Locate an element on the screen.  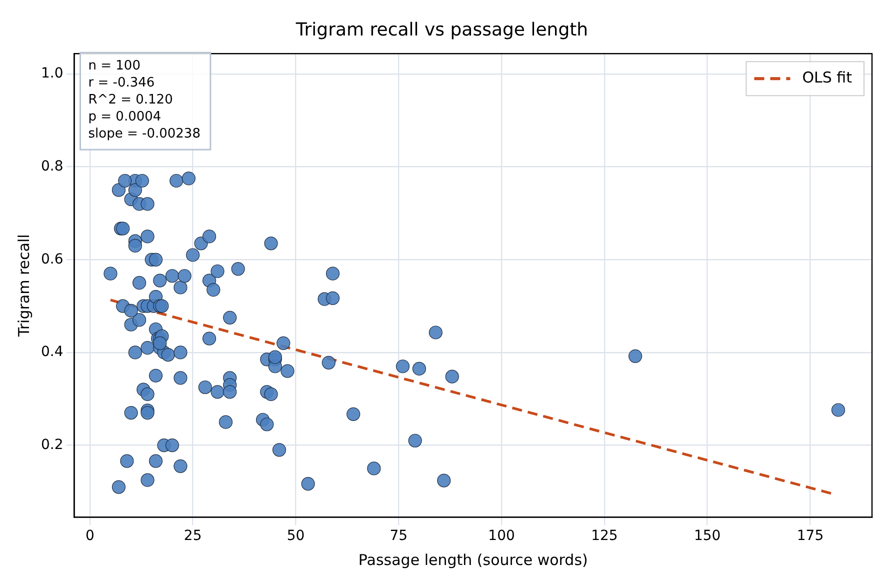
x-tick-label: 150 is located at coordinates (707, 536).